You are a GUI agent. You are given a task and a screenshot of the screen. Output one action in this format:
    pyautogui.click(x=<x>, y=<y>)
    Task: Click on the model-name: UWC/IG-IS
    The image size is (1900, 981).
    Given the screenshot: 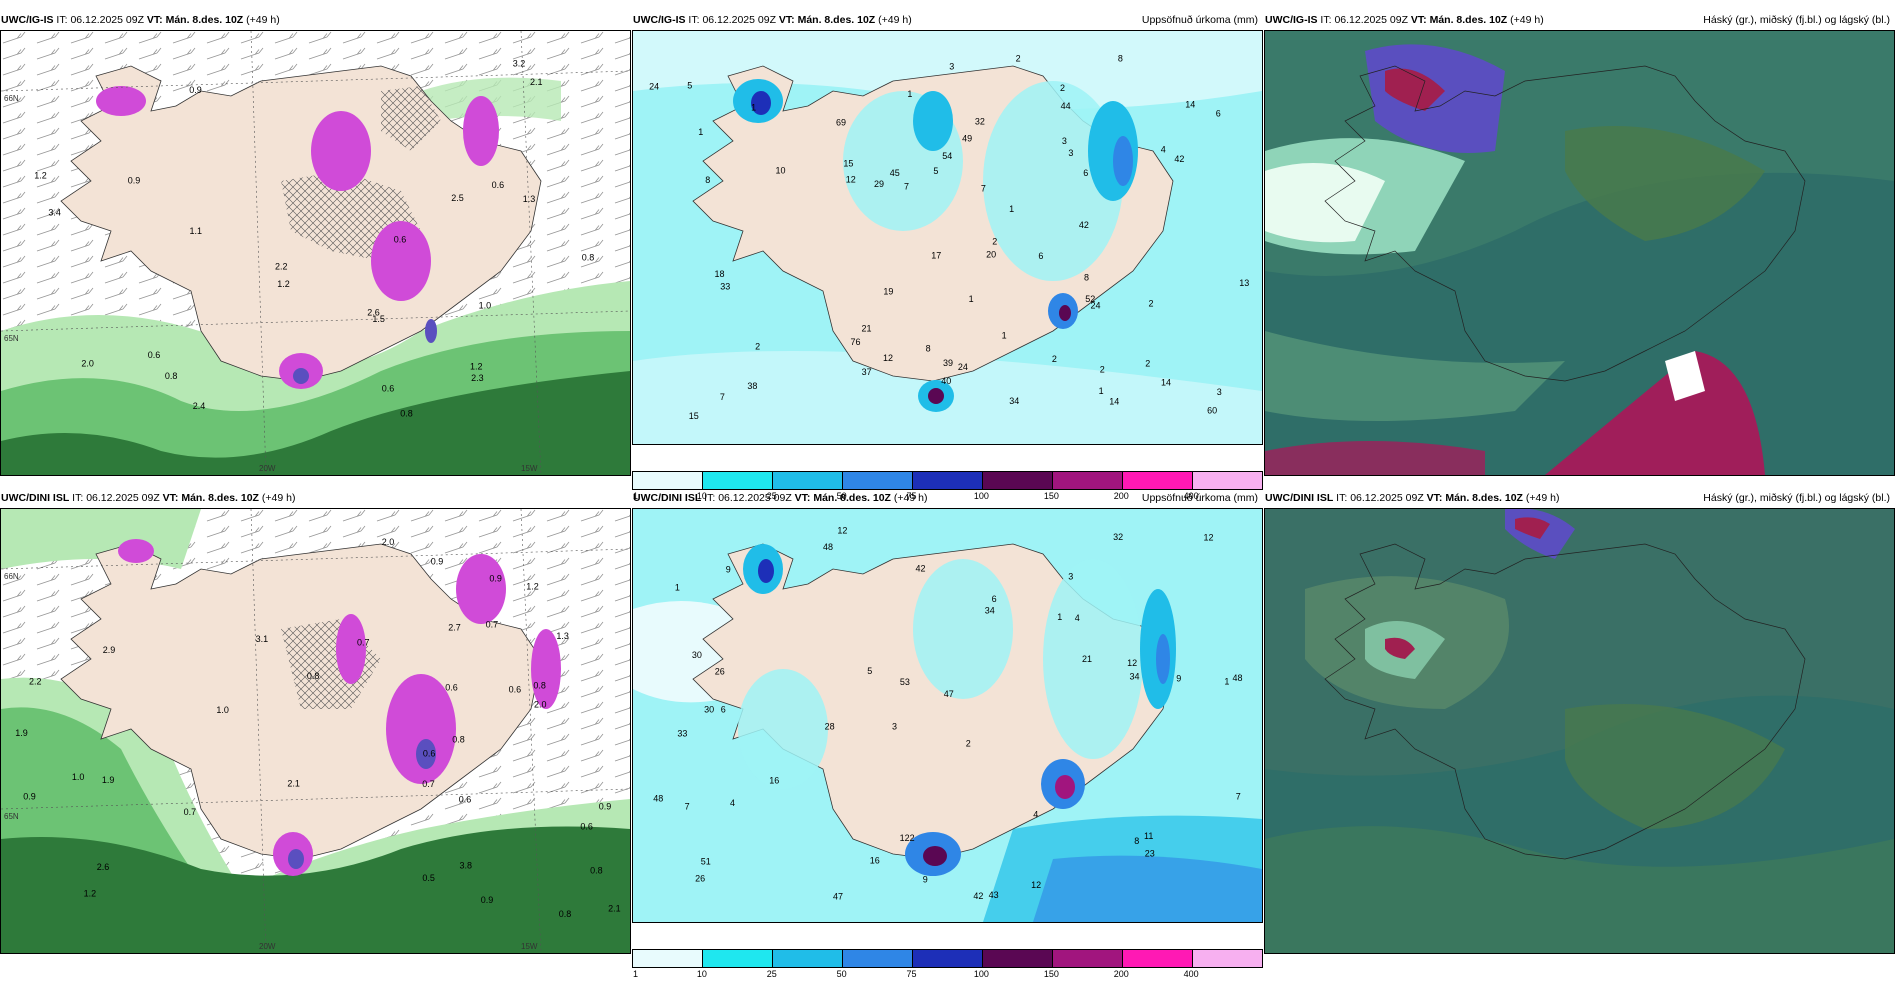 What is the action you would take?
    pyautogui.click(x=659, y=20)
    